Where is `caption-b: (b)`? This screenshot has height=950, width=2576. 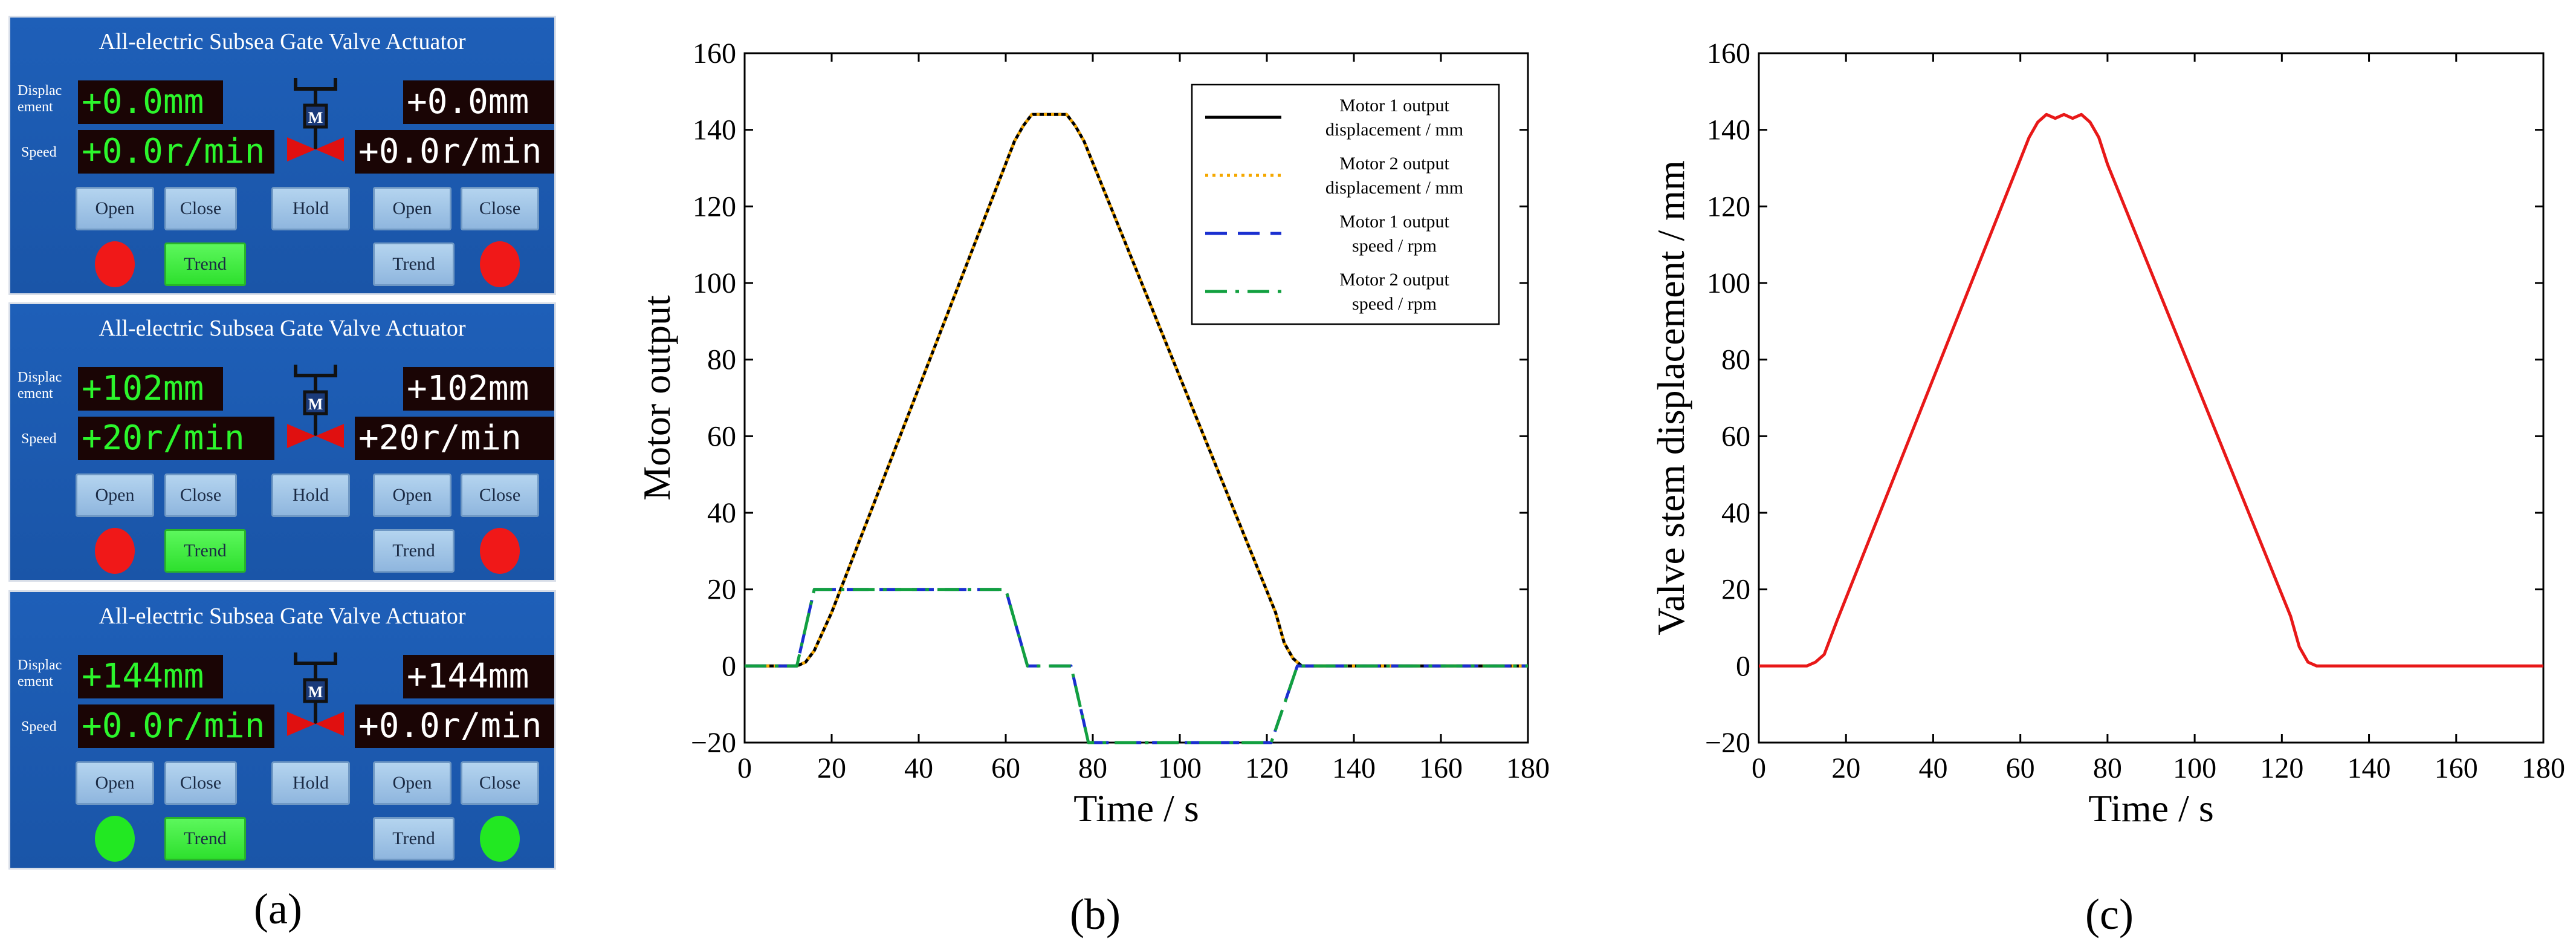
caption-b: (b) is located at coordinates (1095, 914).